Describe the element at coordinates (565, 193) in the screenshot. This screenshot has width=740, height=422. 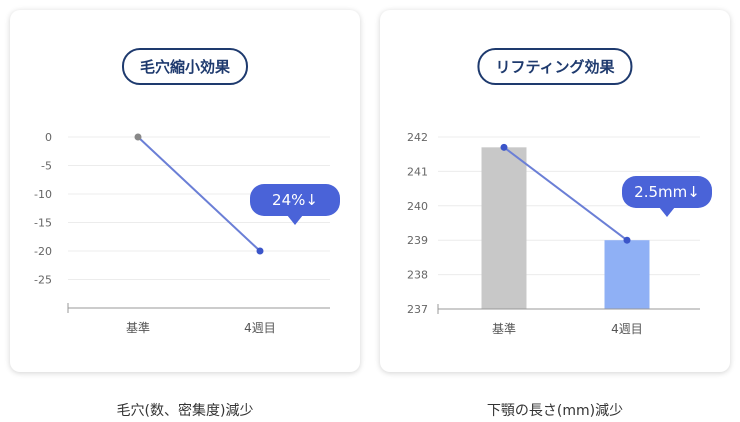
I see `trend-line` at that location.